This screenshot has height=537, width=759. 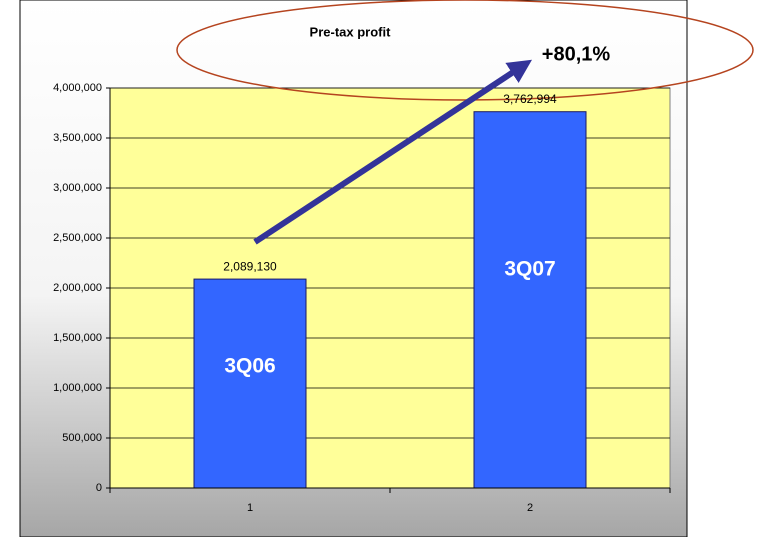 I want to click on y-tick-label: 1,500,000, so click(x=77, y=338).